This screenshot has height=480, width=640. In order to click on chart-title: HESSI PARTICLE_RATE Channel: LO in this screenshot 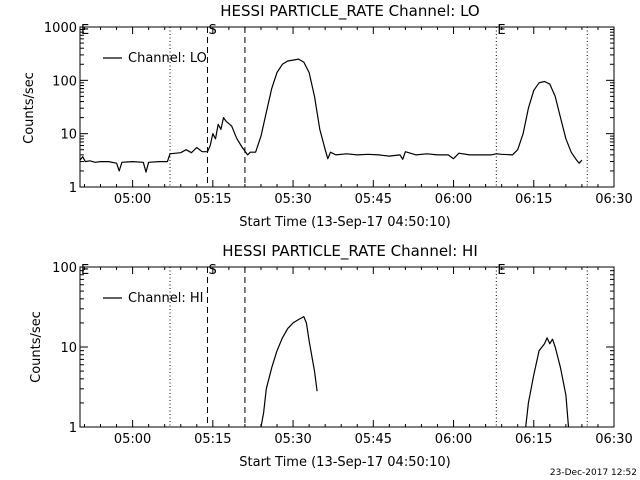, I will do `click(349, 11)`.